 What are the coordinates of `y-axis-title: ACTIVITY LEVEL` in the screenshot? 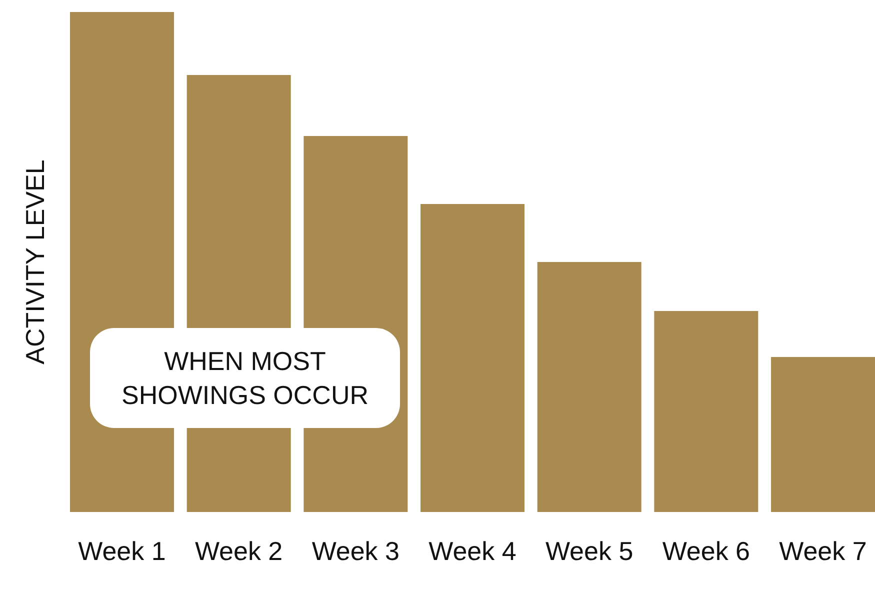 It's located at (35, 262).